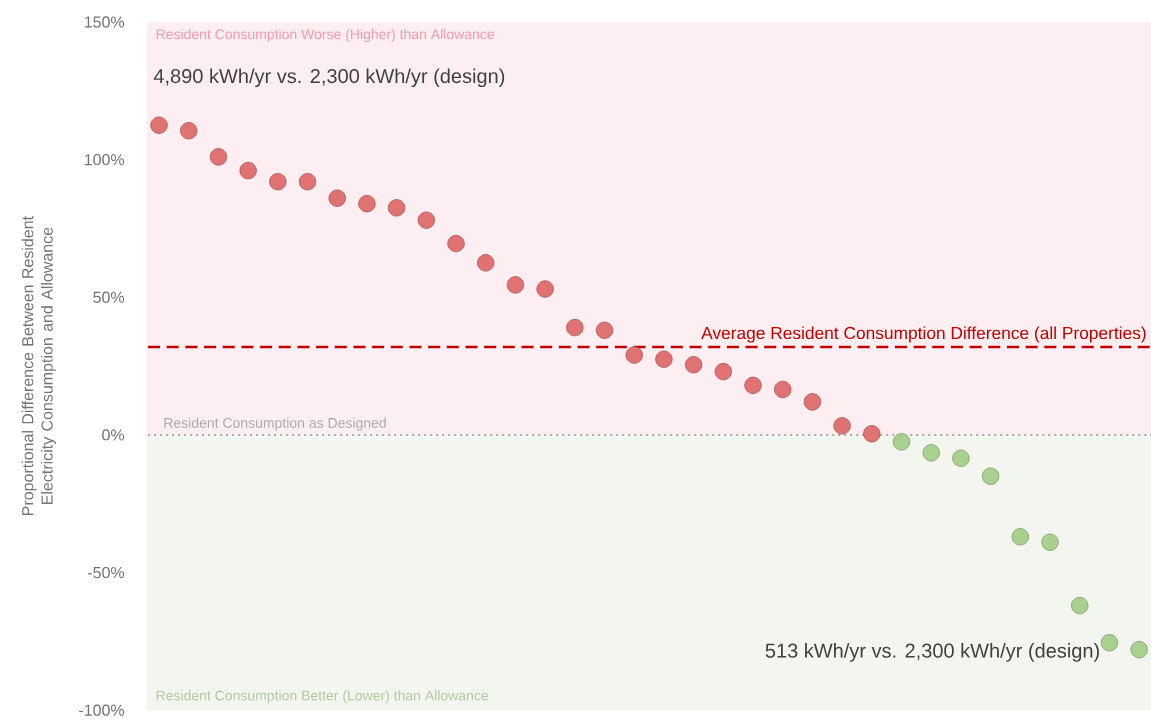 This screenshot has height=720, width=1151. Describe the element at coordinates (329, 77) in the screenshot. I see `annotation: 4,890 kWh/yr vs. 2,300 kWh/yr (design)` at that location.